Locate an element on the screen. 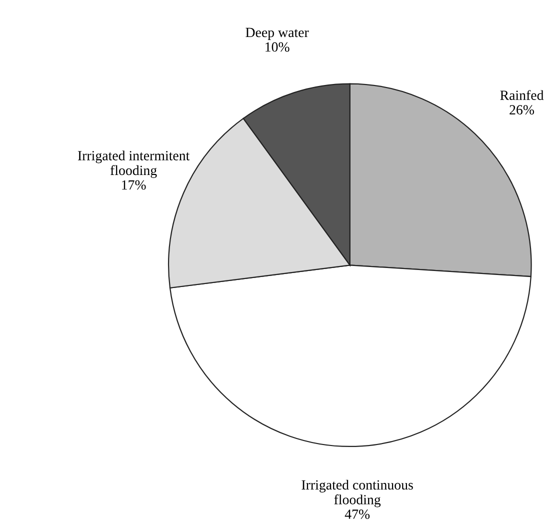 The image size is (555, 524). data-label: 47% is located at coordinates (357, 514).